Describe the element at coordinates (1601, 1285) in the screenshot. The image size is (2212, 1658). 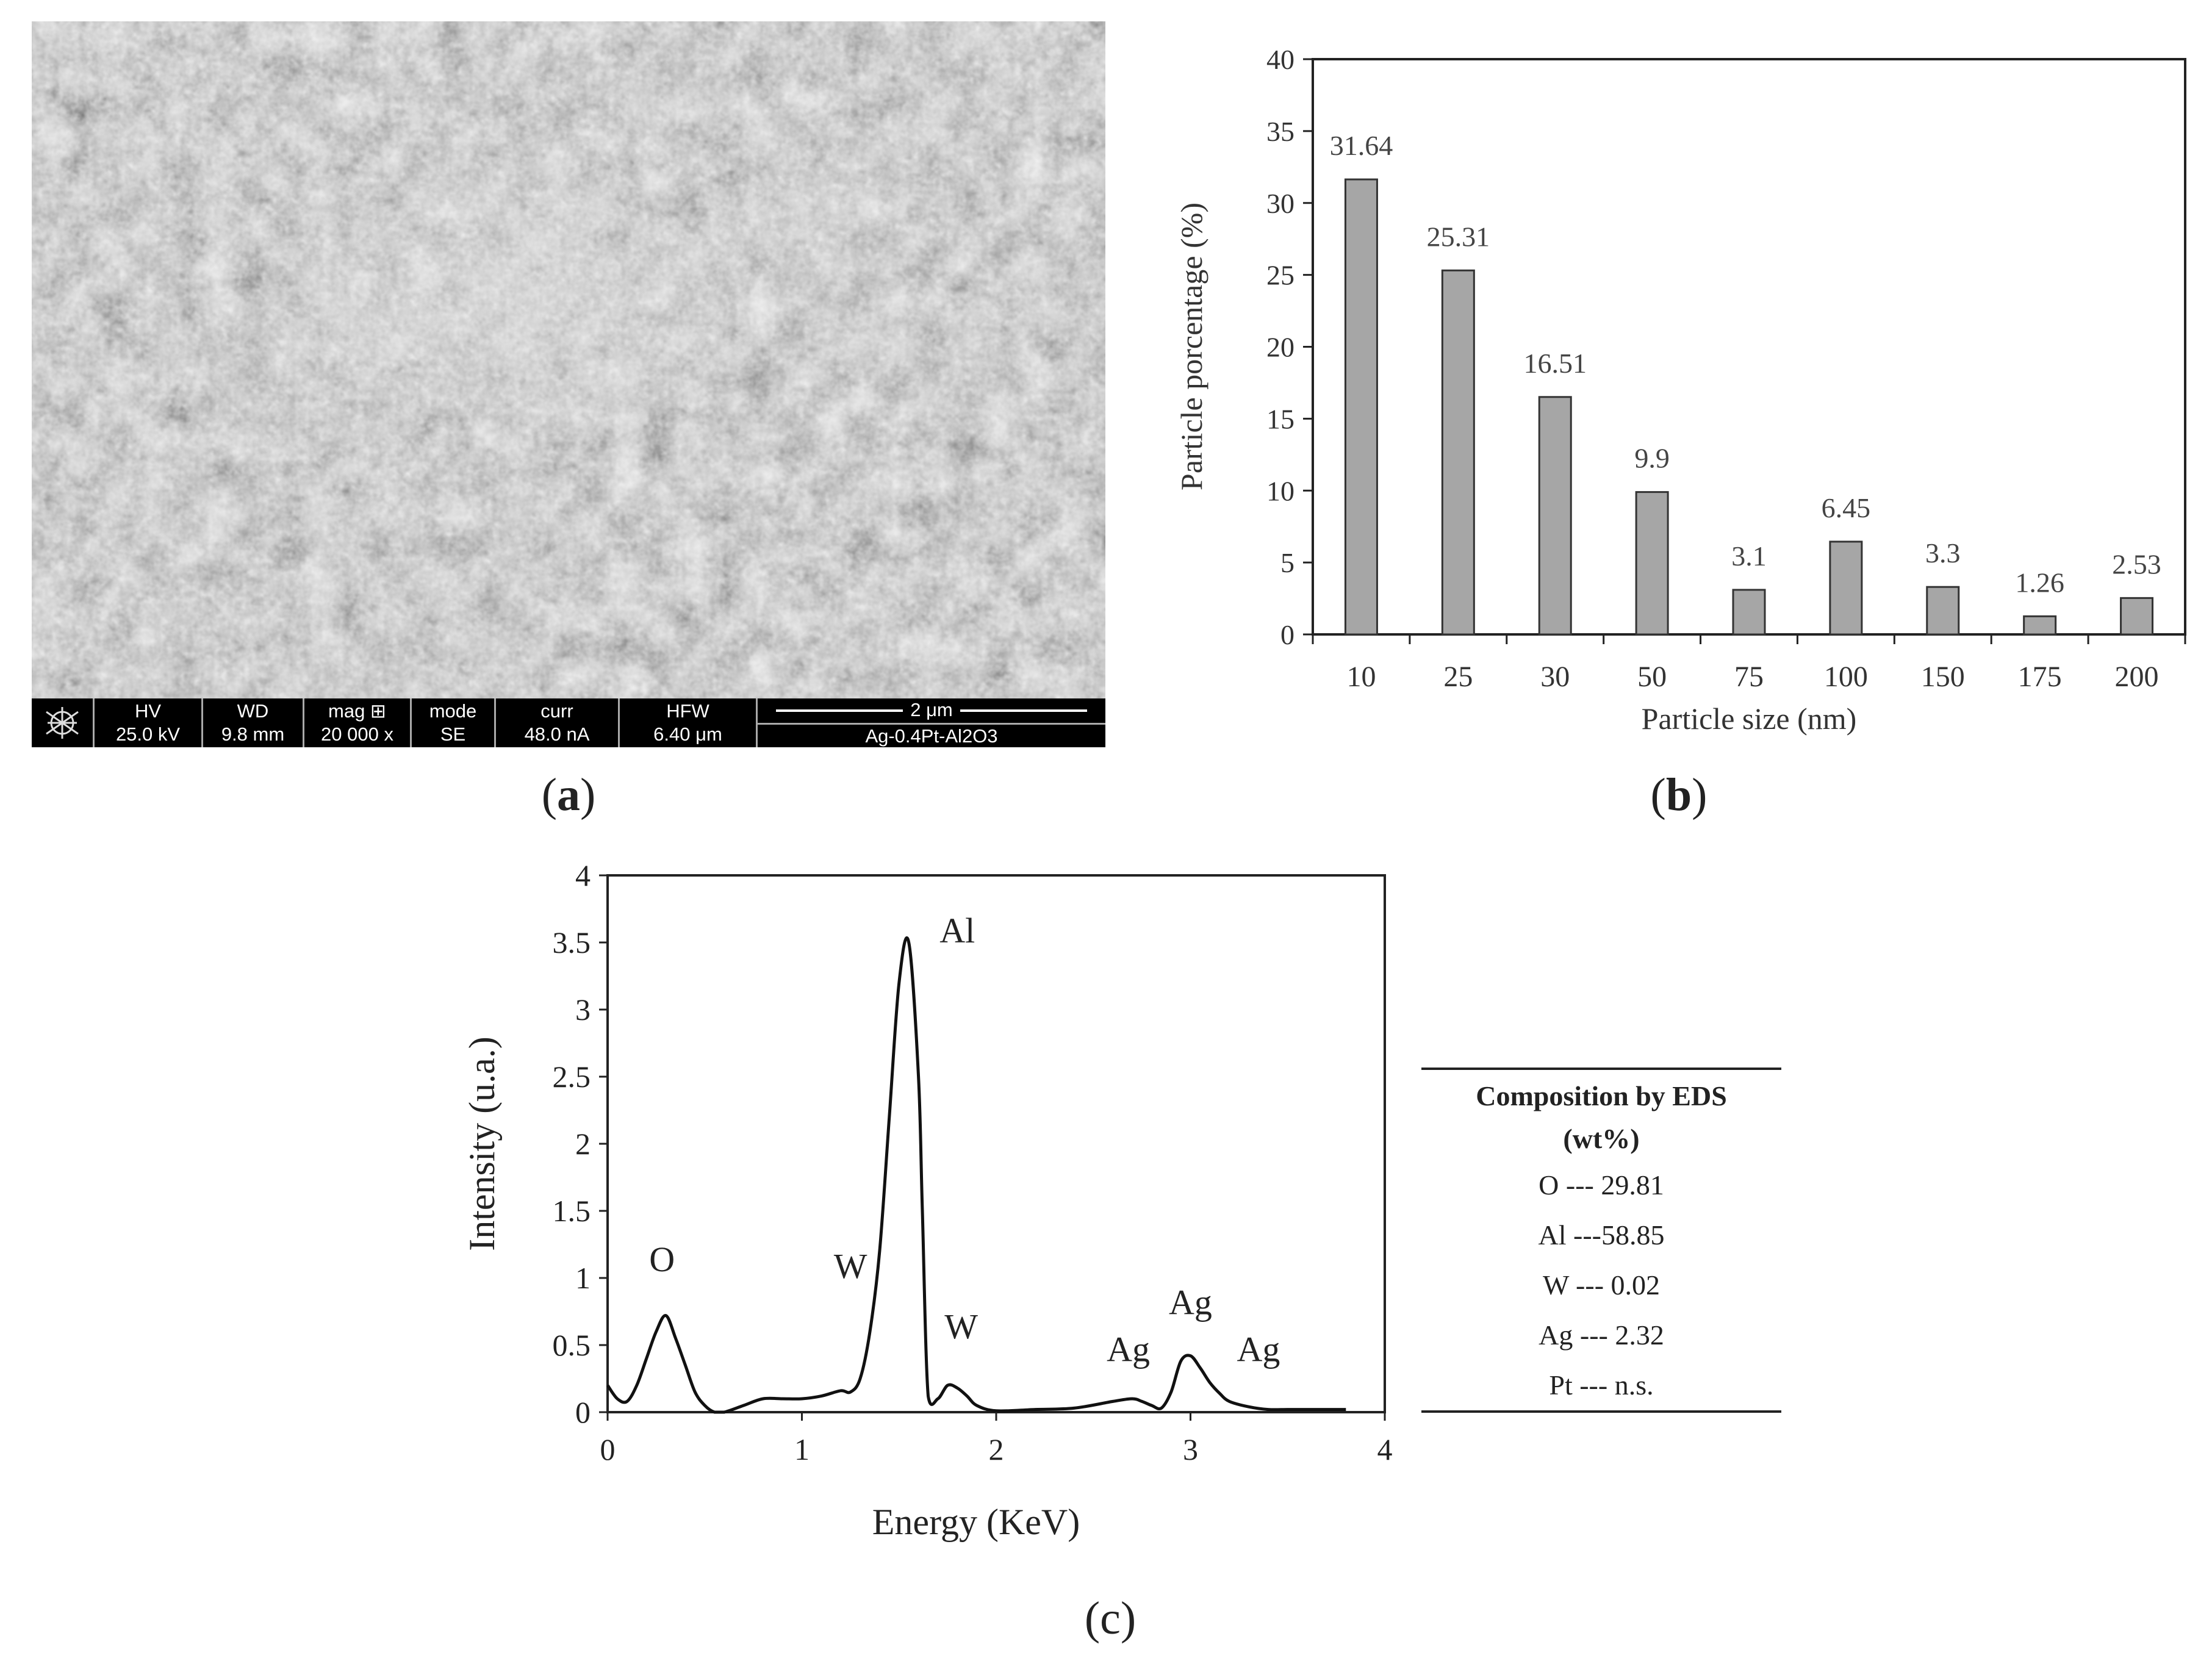
I see `eds-table-row: W --- 0.02` at that location.